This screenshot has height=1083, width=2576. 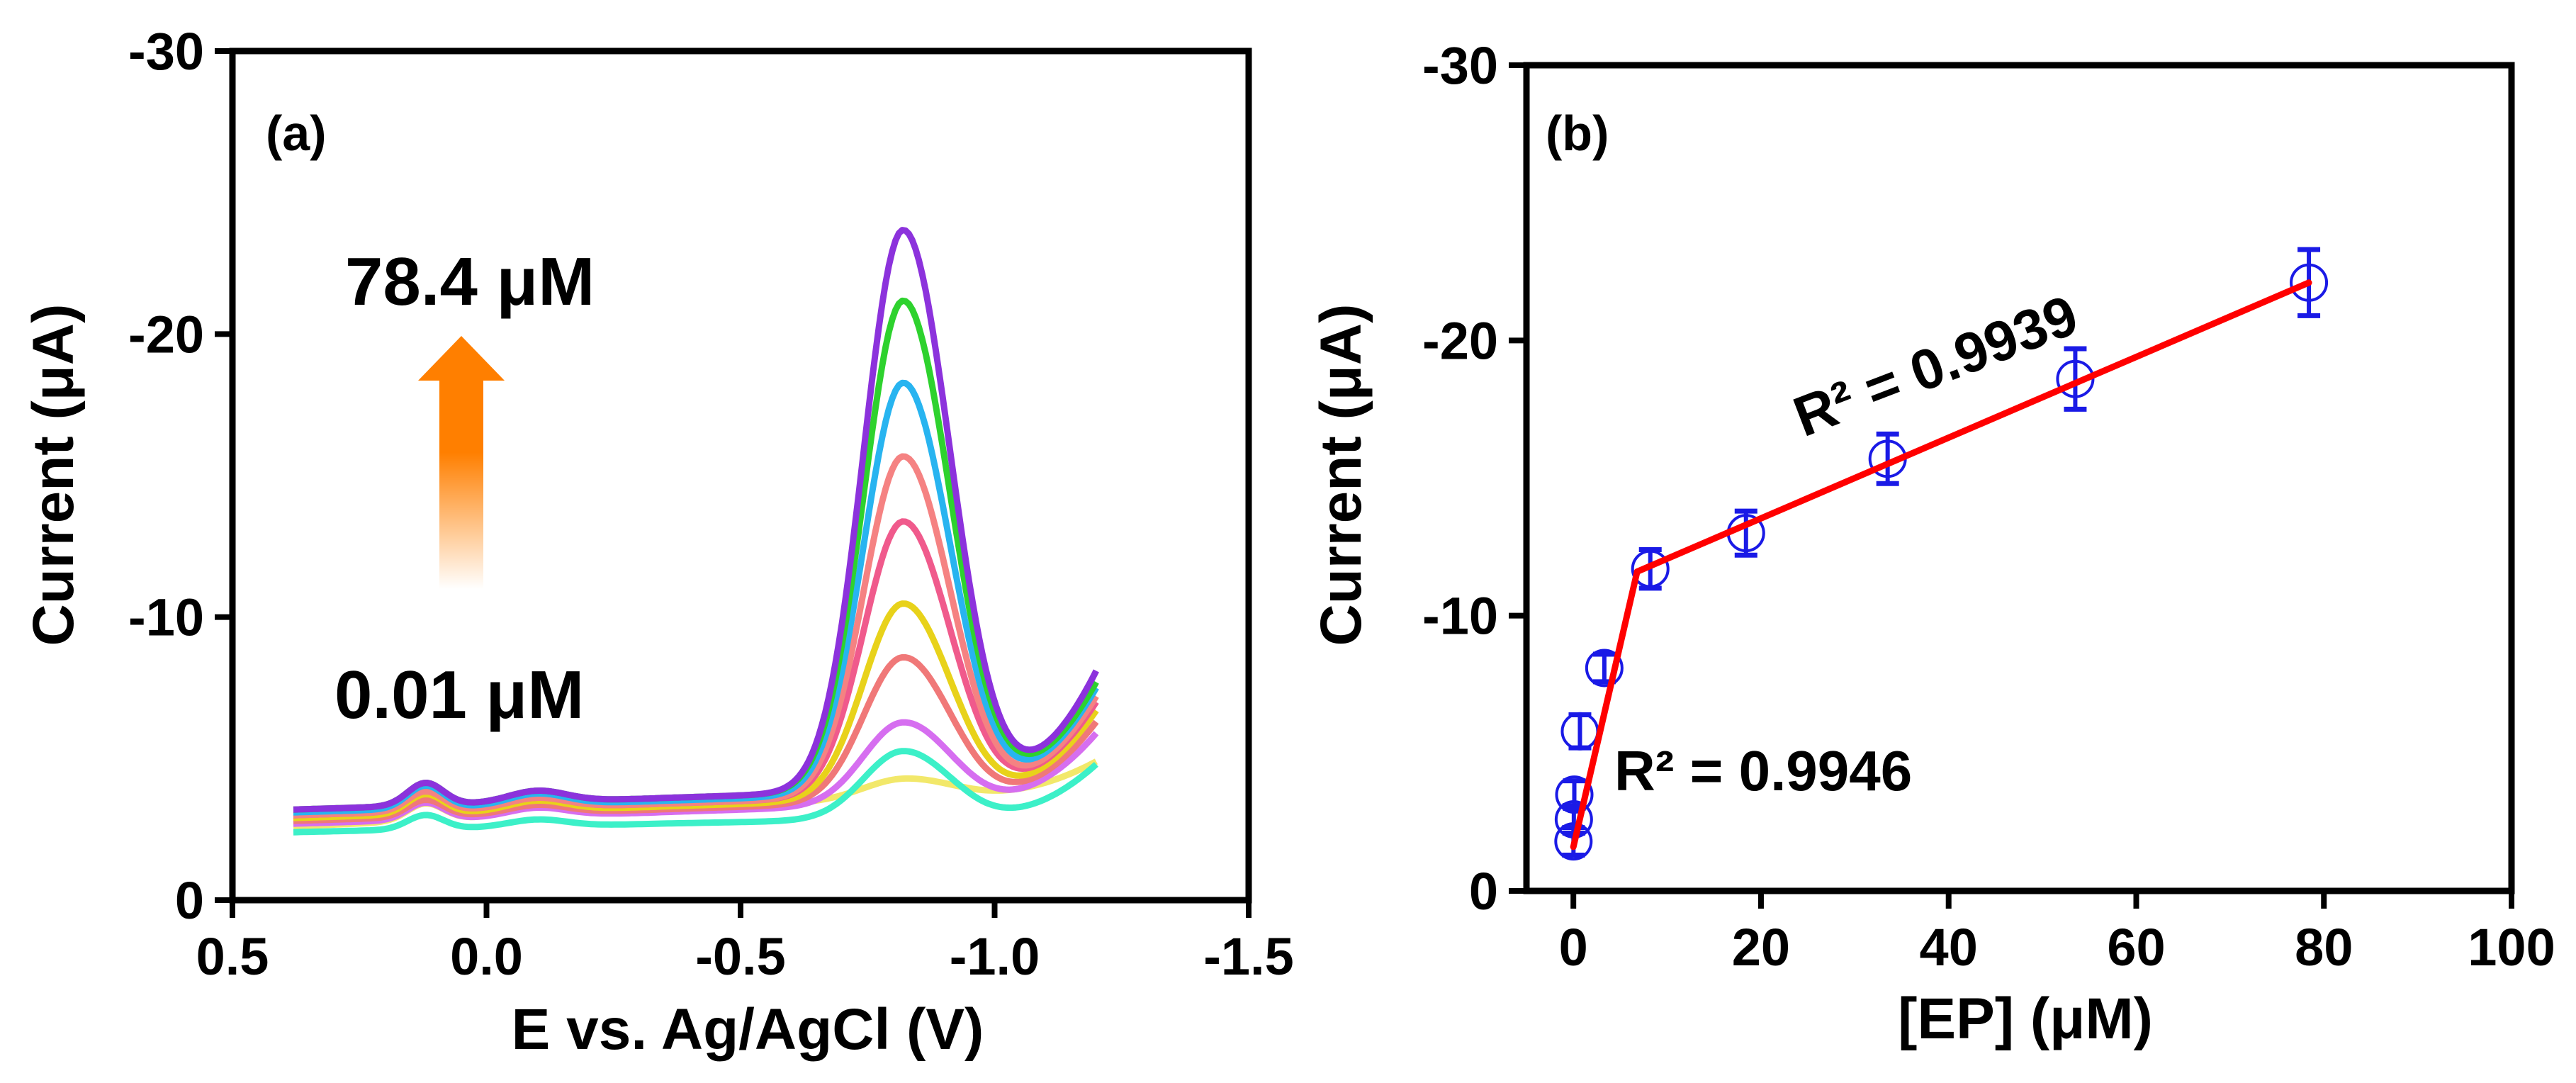 I want to click on x-tick-label: 60, so click(x=2136, y=947).